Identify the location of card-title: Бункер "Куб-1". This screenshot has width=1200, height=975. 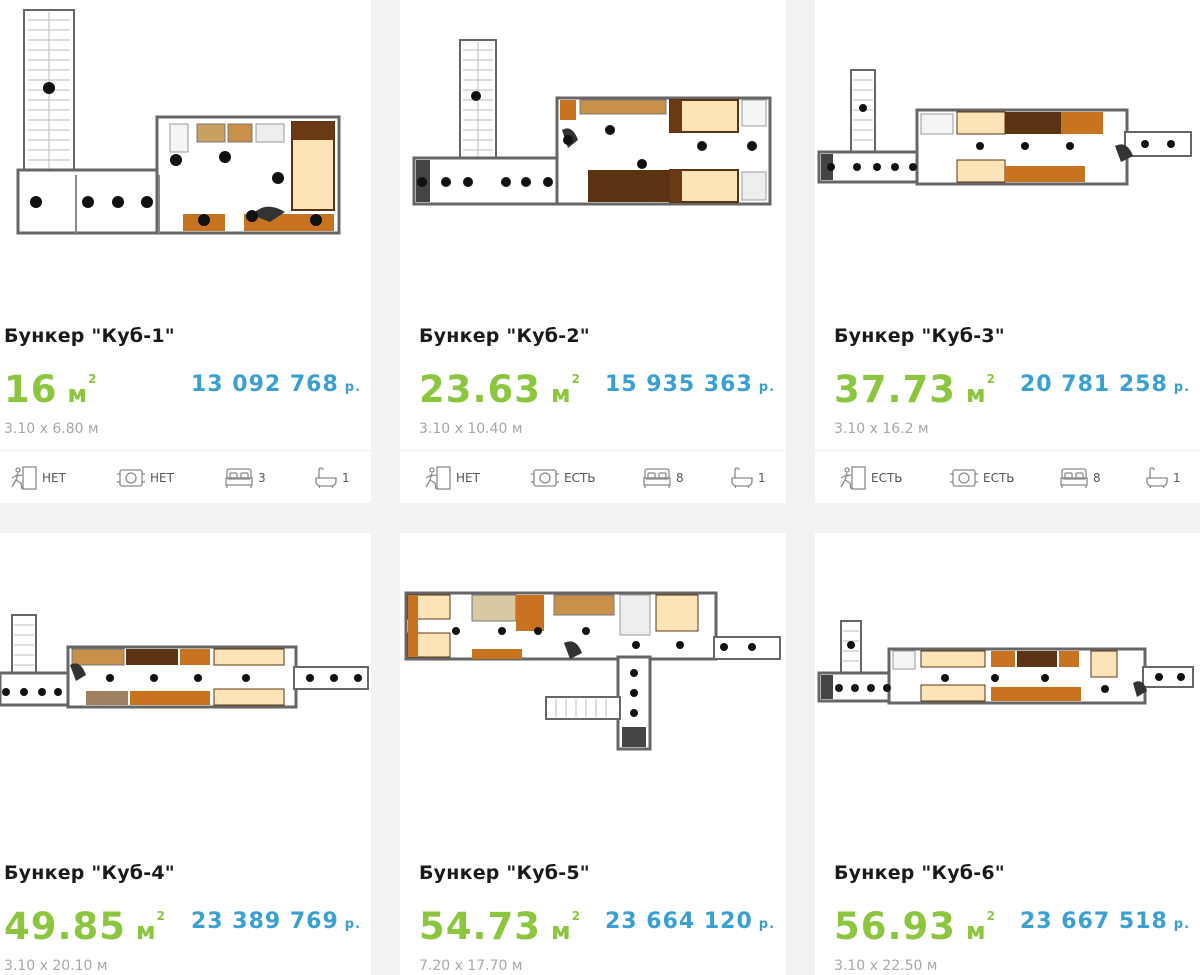
(89, 336).